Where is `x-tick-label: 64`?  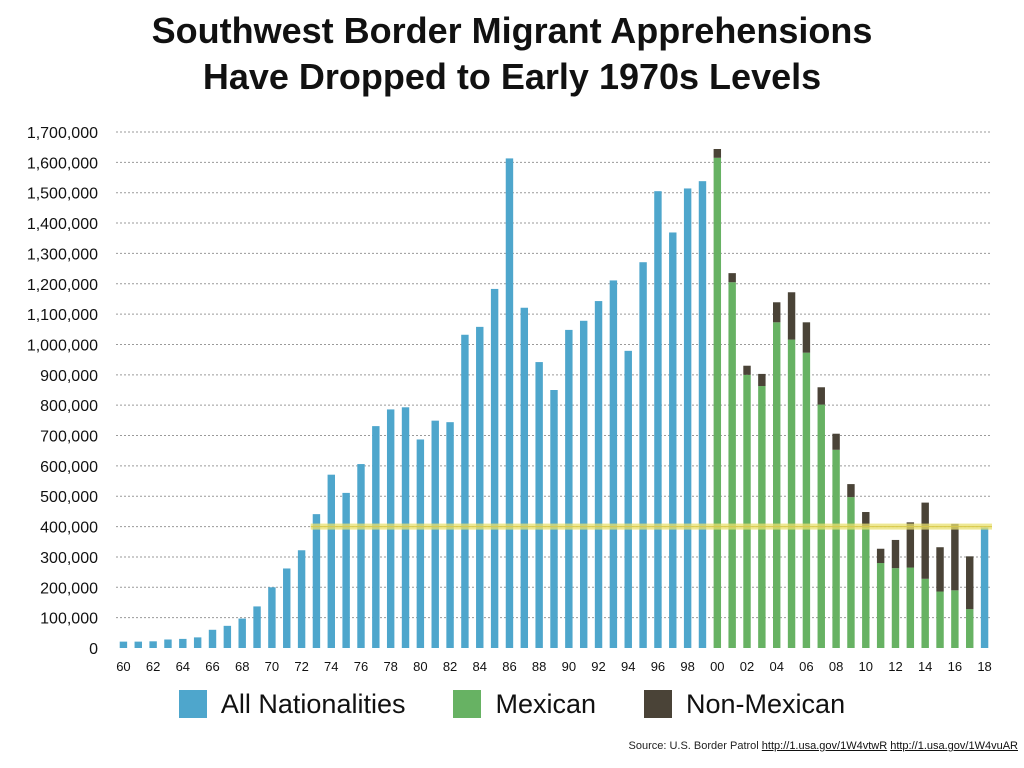 x-tick-label: 64 is located at coordinates (183, 666).